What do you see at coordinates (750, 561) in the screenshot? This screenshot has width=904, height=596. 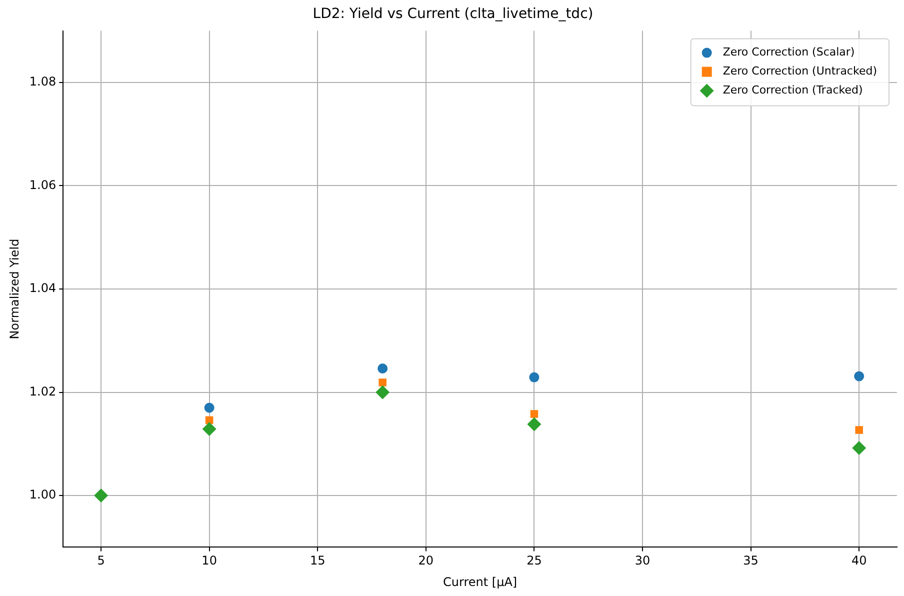 I see `x-tick-label: 35` at bounding box center [750, 561].